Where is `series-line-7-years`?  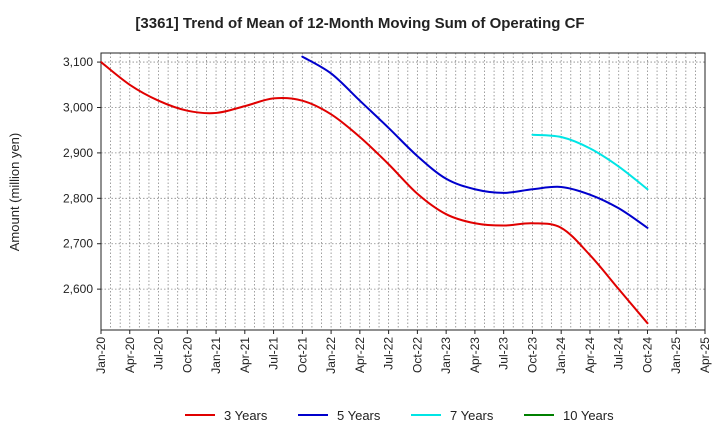 series-line-7-years is located at coordinates (590, 162).